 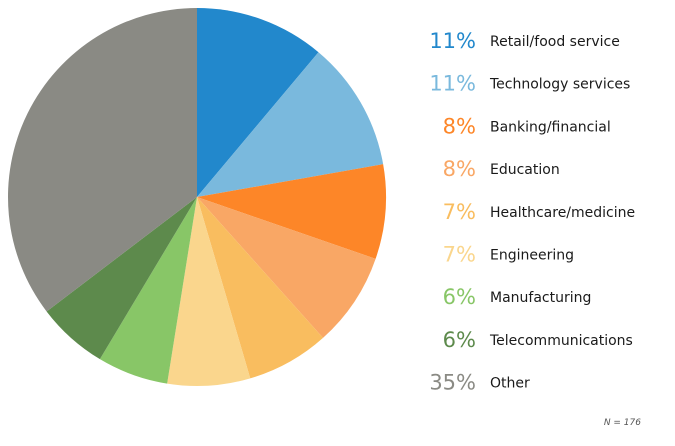 What do you see at coordinates (532, 256) in the screenshot?
I see `legend-label-engineering: Engineering` at bounding box center [532, 256].